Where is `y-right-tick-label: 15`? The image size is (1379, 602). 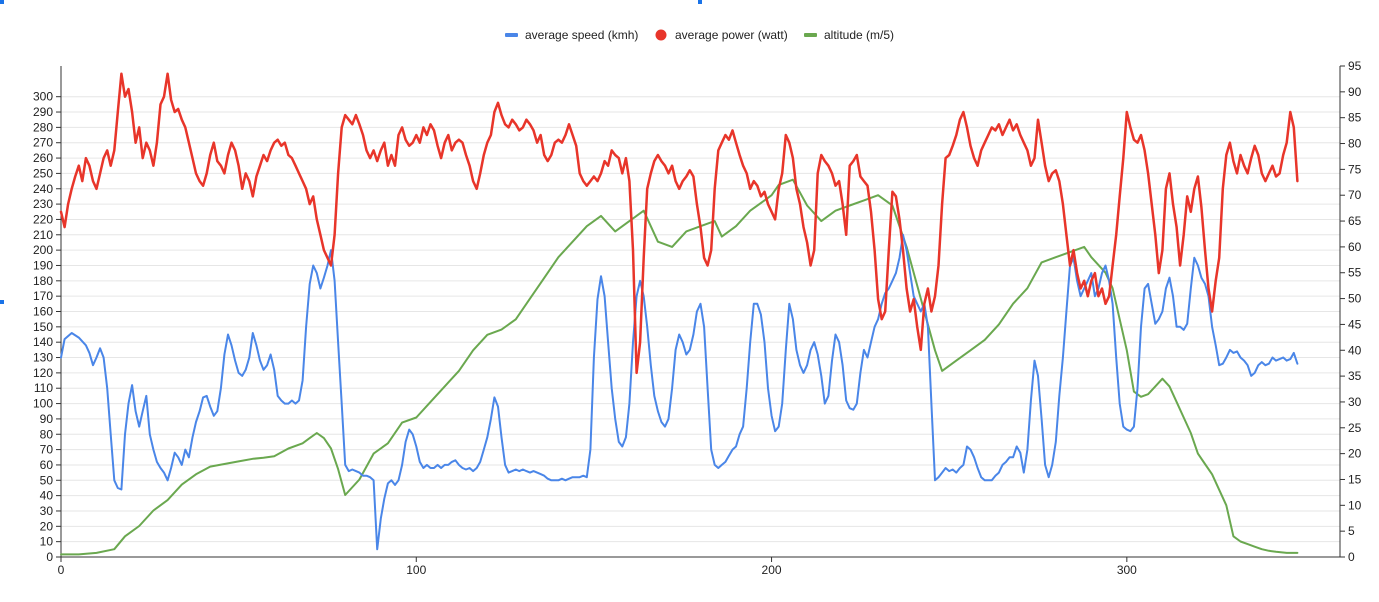
y-right-tick-label: 15 is located at coordinates (1355, 479).